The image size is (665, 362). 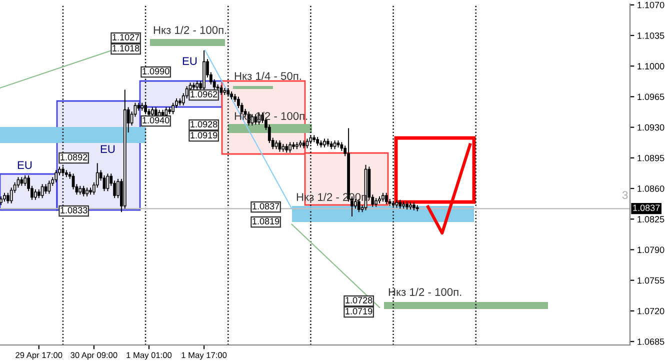 I want to click on y-tick-label: 1.0685, so click(x=651, y=341).